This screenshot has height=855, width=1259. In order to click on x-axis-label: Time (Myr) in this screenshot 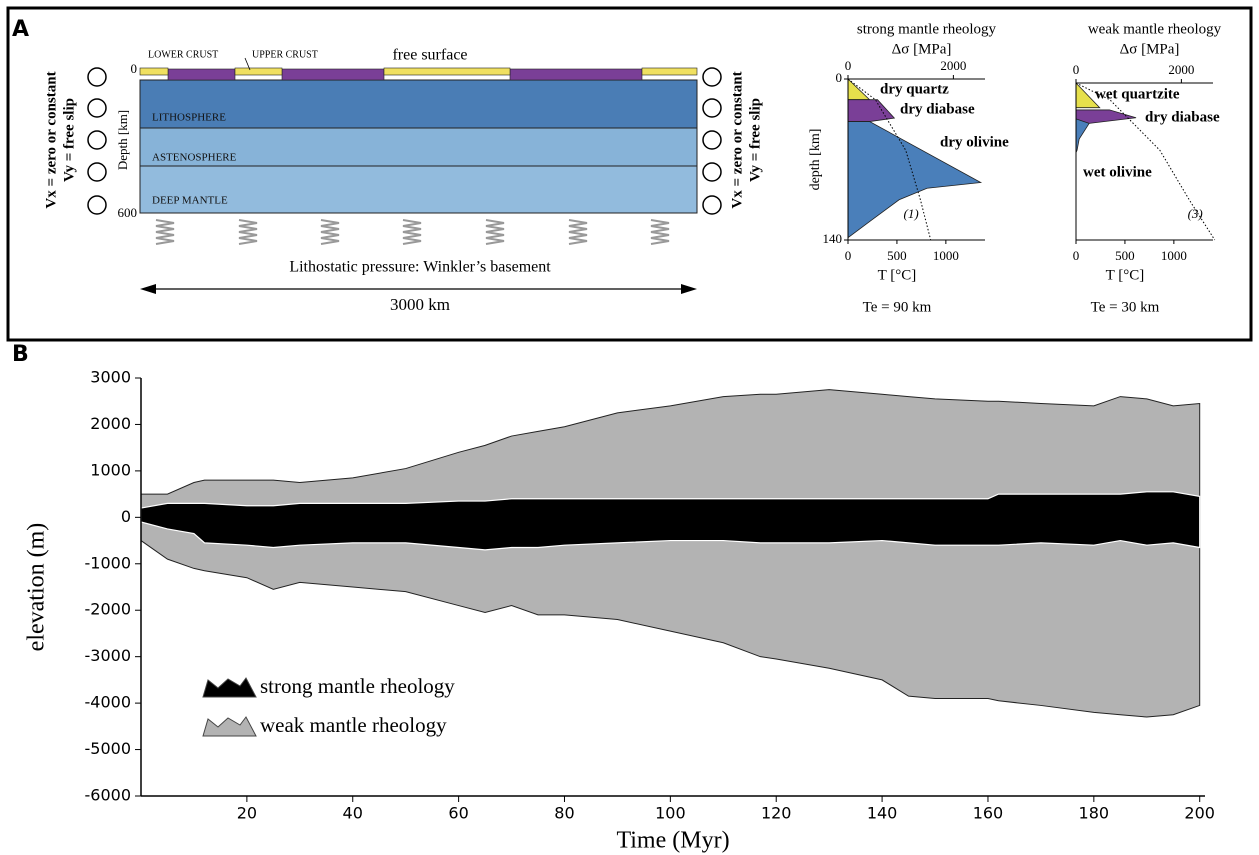, I will do `click(672, 841)`.